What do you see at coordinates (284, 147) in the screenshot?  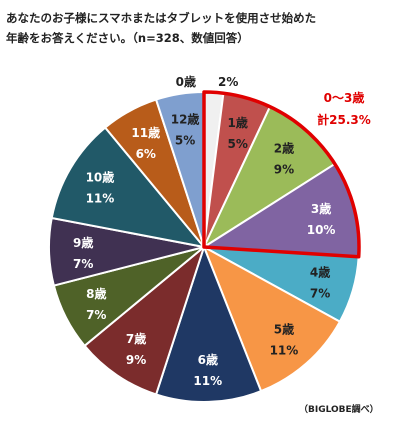 I see `slice-label-2: 2歳` at bounding box center [284, 147].